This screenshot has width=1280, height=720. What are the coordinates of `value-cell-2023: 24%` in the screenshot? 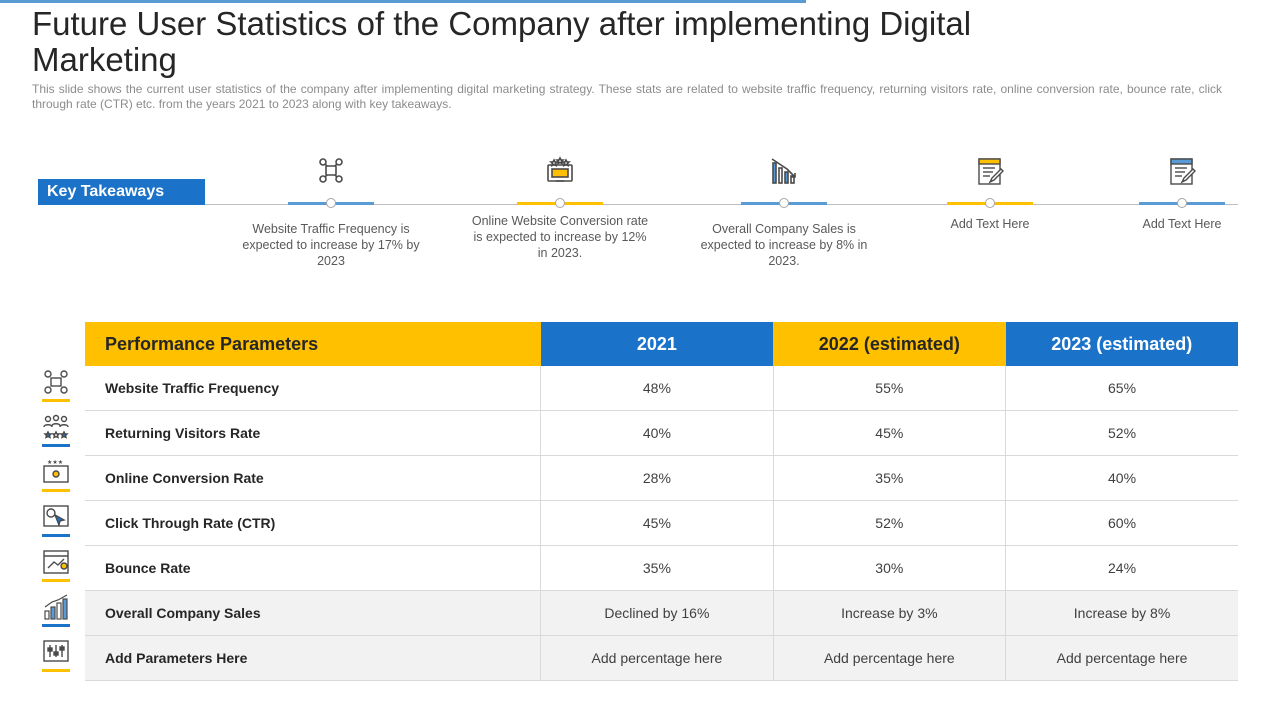 It's located at (1121, 568).